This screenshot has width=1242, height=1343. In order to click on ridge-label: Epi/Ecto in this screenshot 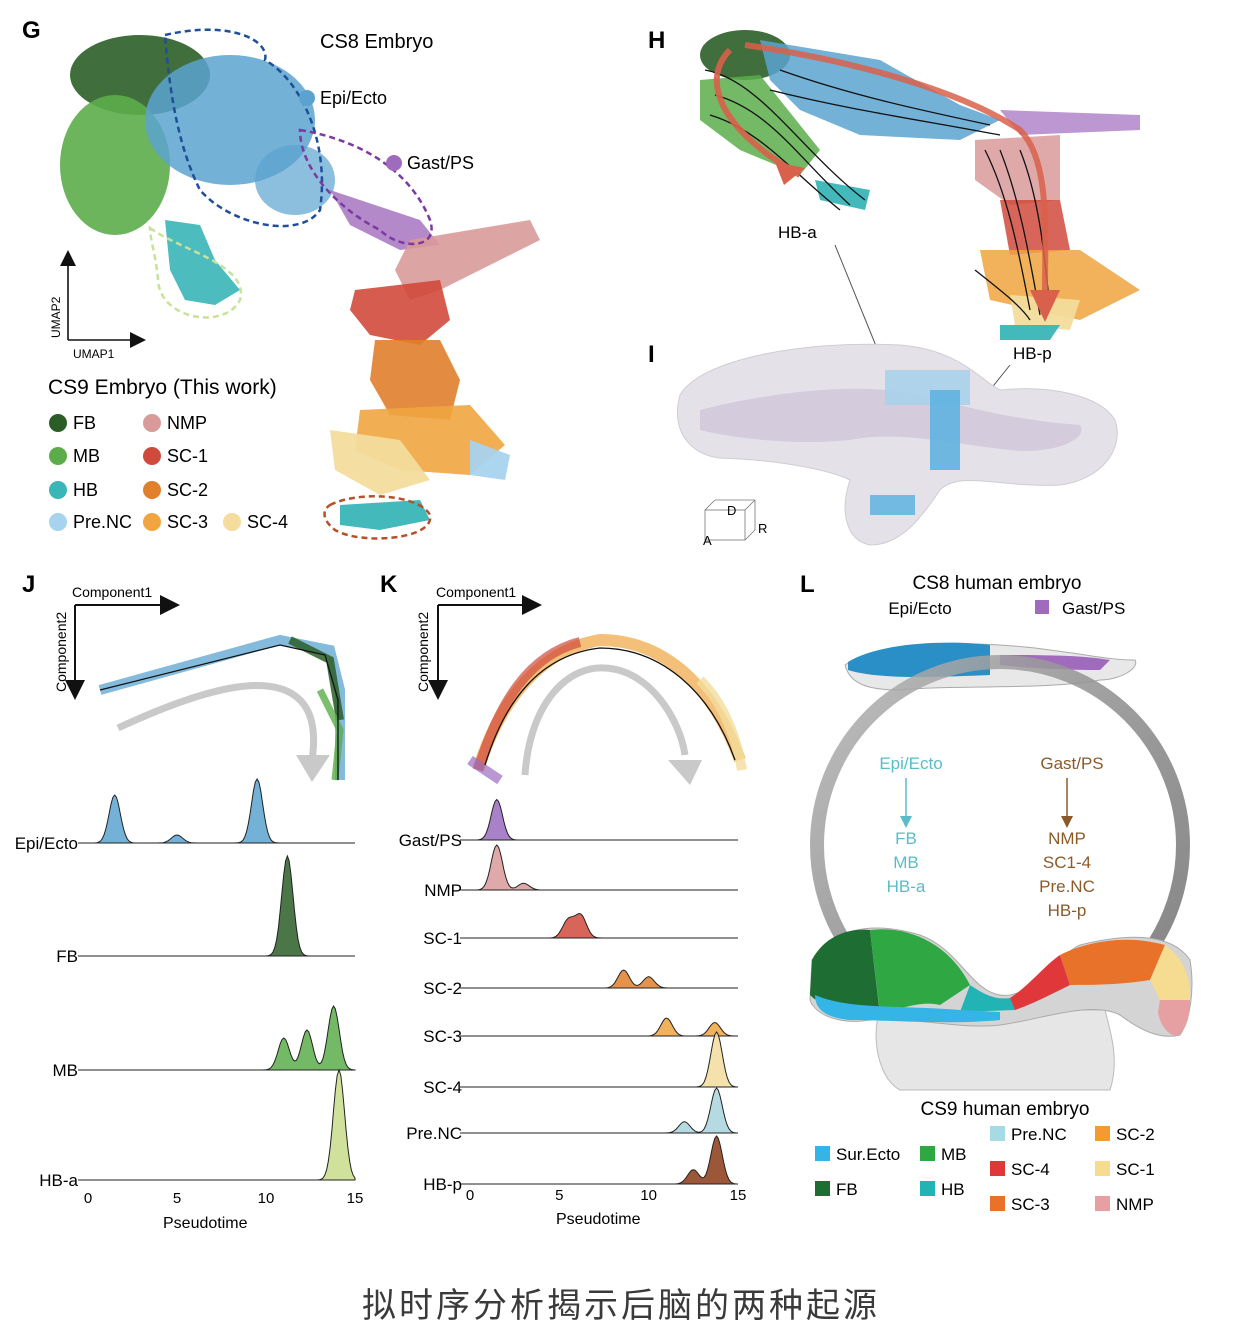, I will do `click(46, 843)`.